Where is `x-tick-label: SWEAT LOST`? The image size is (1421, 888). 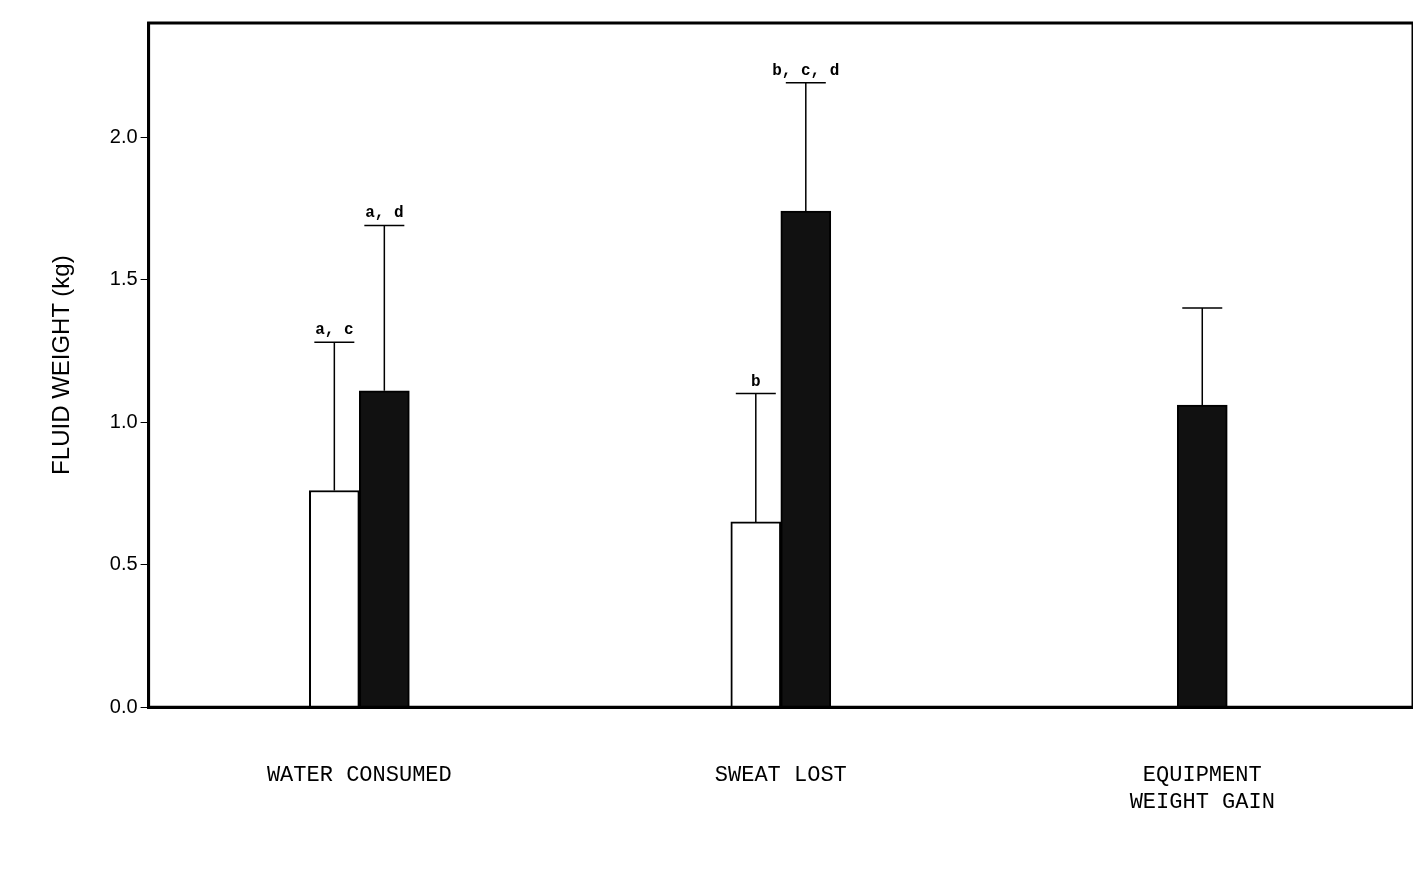
x-tick-label: SWEAT LOST is located at coordinates (780, 776).